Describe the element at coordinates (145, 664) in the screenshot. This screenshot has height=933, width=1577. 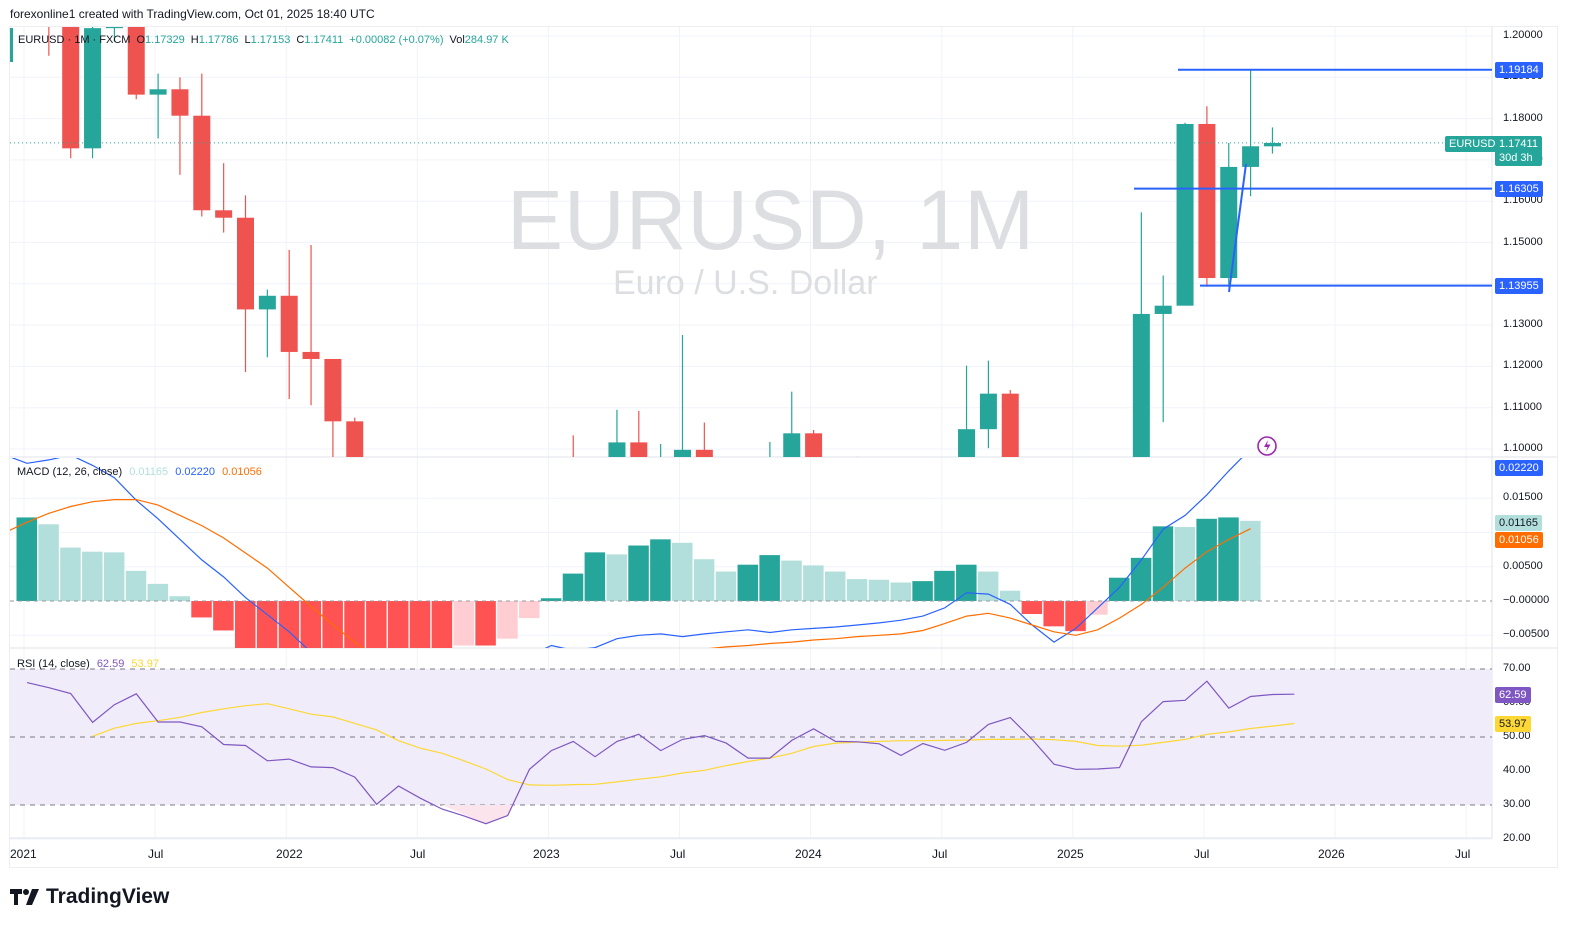
I see `rsi-ma-value: 53.97` at that location.